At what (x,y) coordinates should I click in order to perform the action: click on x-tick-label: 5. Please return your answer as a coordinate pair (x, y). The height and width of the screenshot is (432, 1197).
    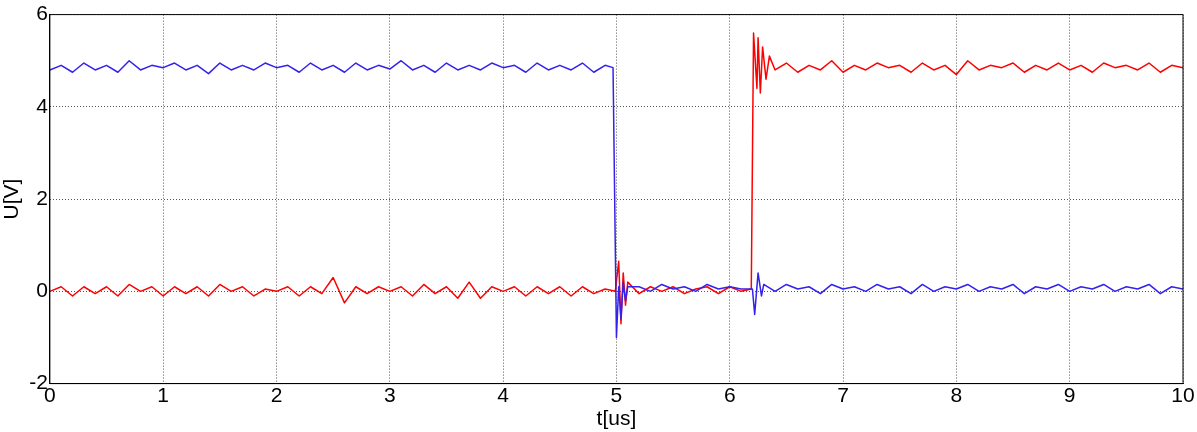
    Looking at the image, I should click on (616, 394).